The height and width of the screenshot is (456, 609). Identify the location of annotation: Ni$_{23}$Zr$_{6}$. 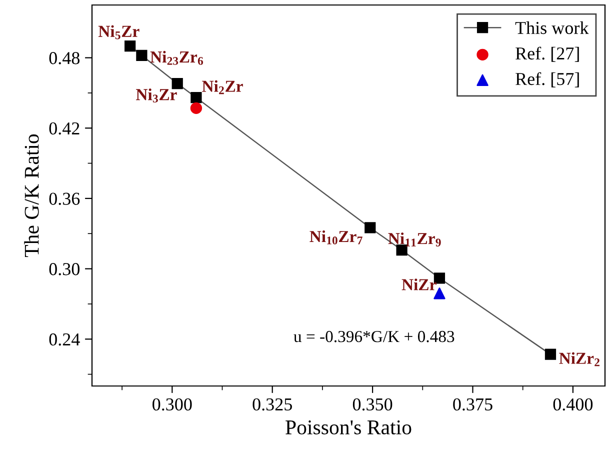
(177, 57).